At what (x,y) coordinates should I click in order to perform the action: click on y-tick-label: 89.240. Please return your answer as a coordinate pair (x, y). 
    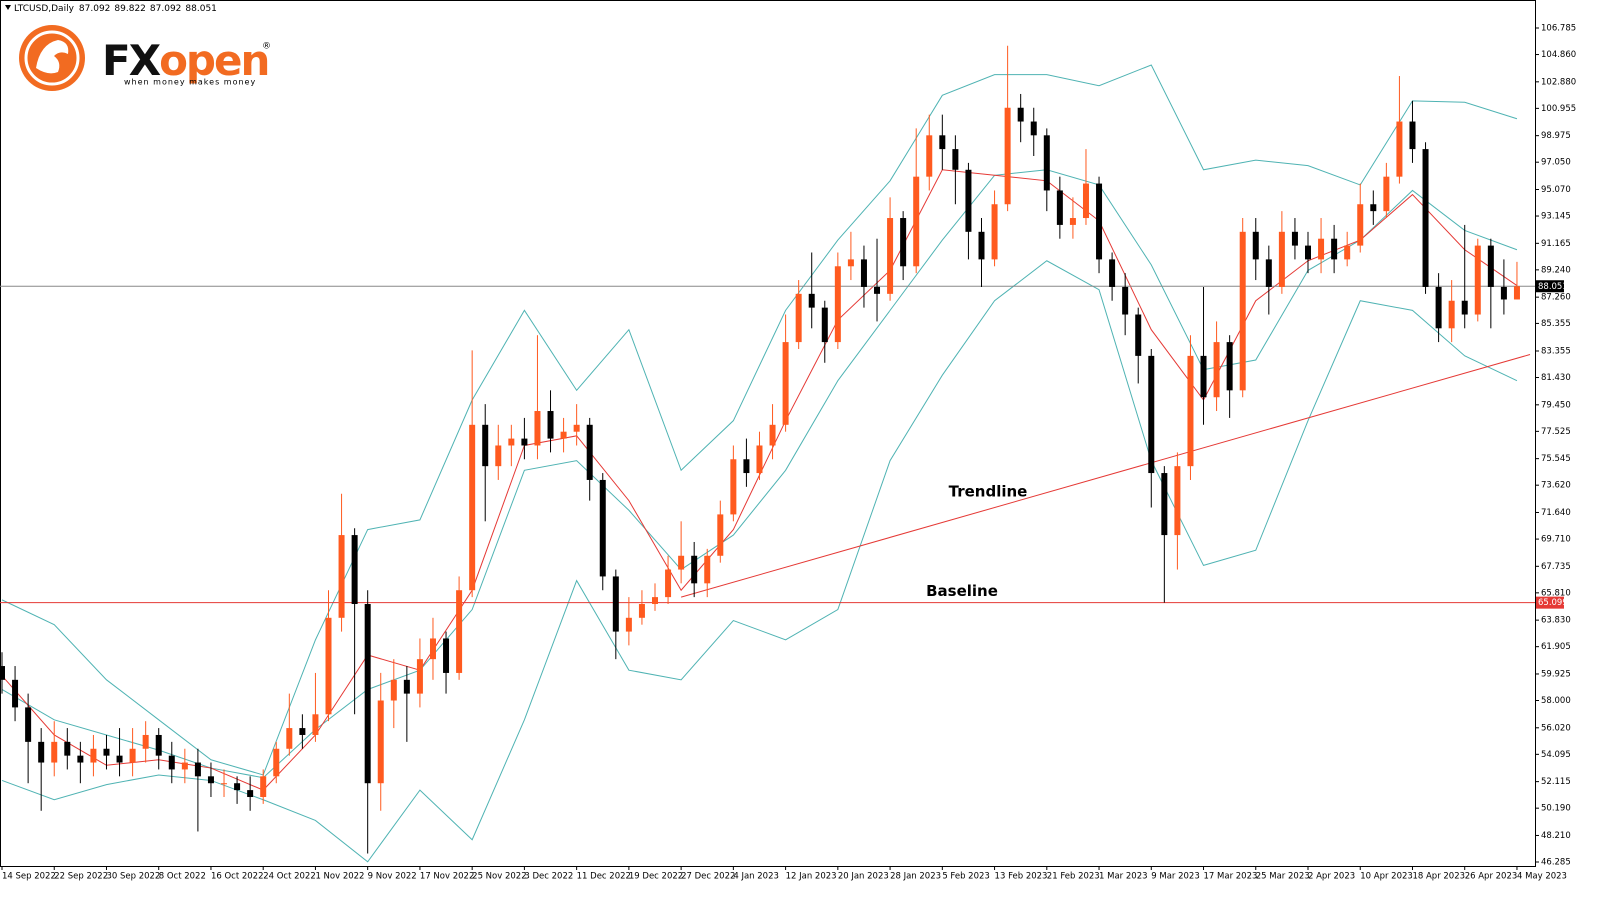
    Looking at the image, I should click on (1556, 270).